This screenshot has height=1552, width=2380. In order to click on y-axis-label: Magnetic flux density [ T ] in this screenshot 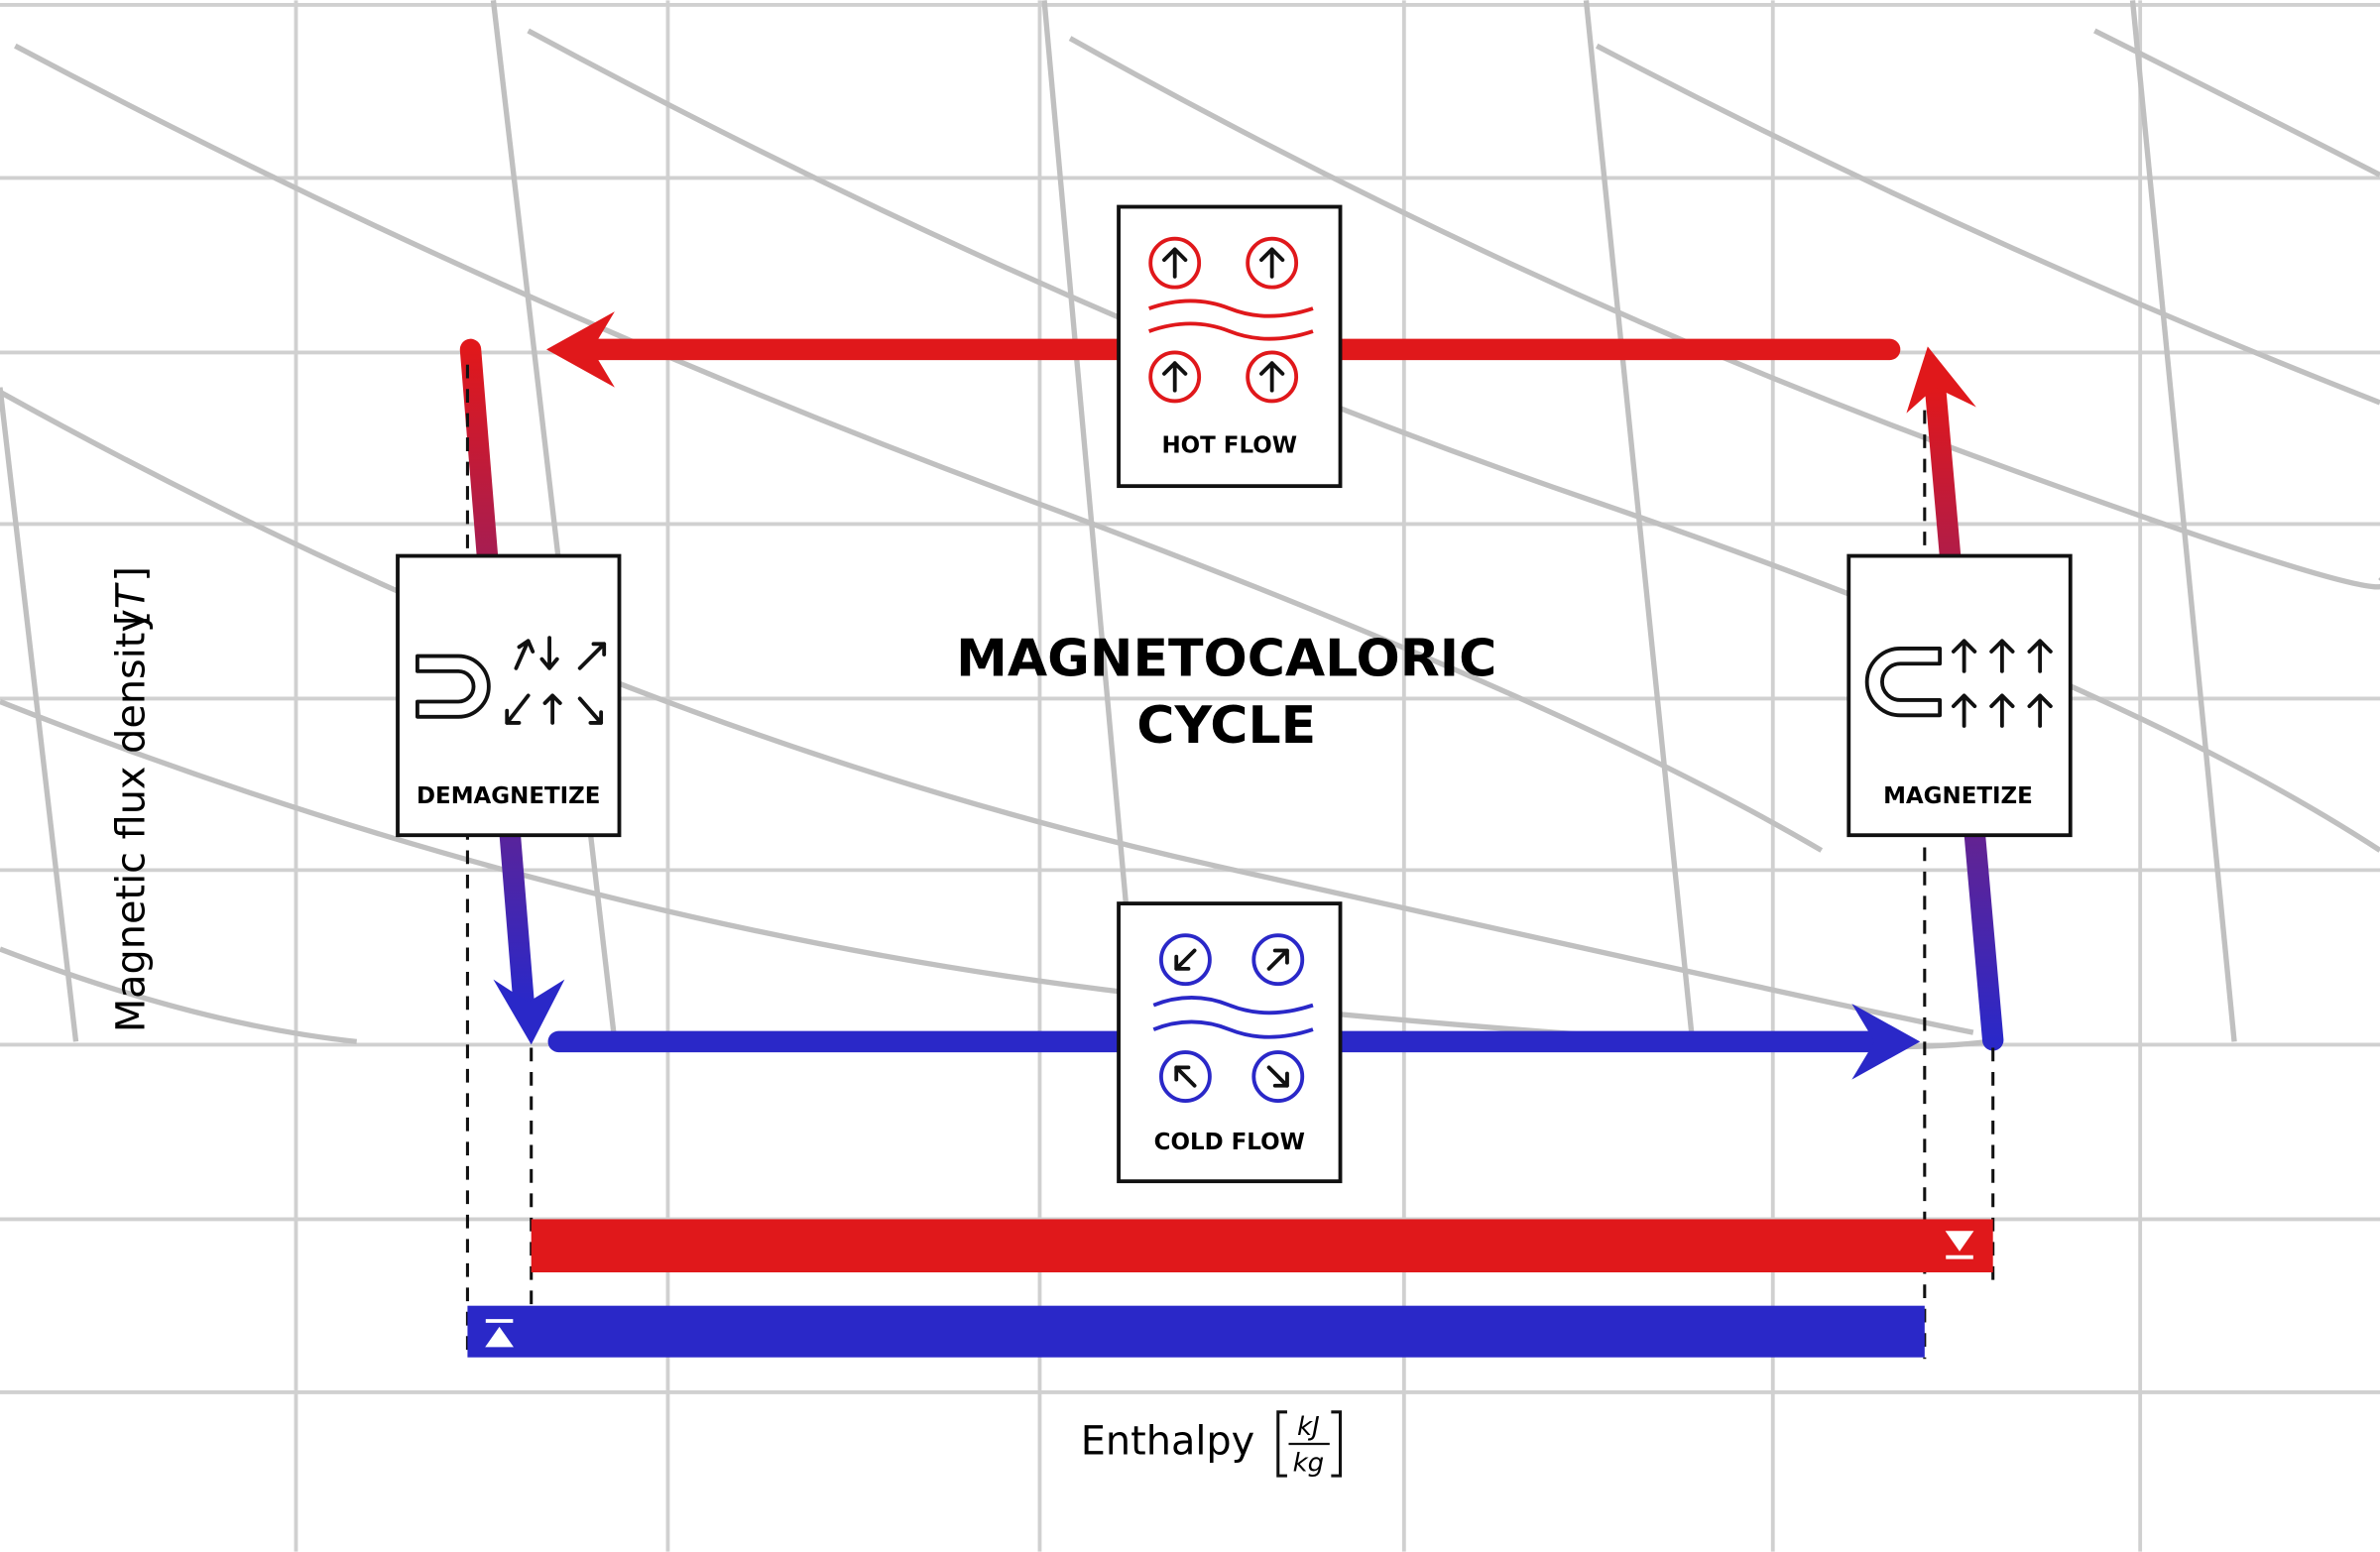, I will do `click(131, 799)`.